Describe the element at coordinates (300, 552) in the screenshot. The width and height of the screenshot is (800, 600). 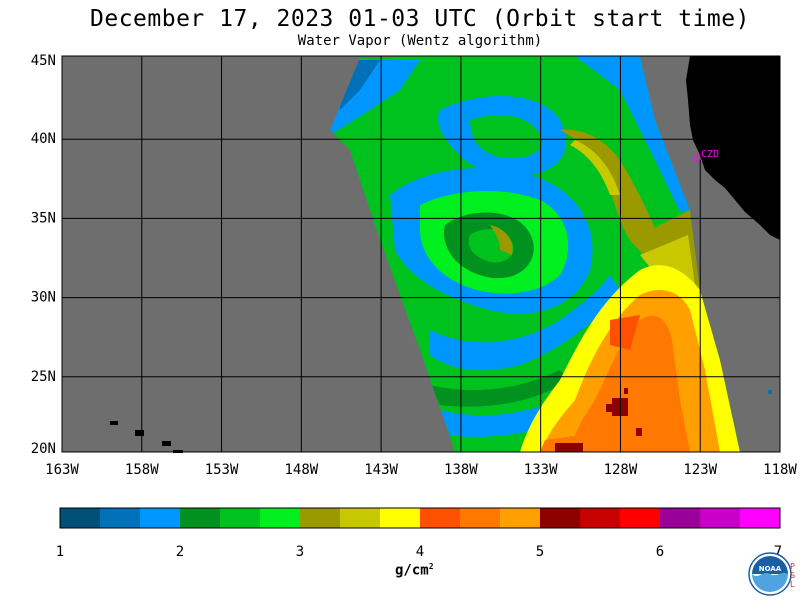
I see `colorbar-tick-label: 3` at that location.